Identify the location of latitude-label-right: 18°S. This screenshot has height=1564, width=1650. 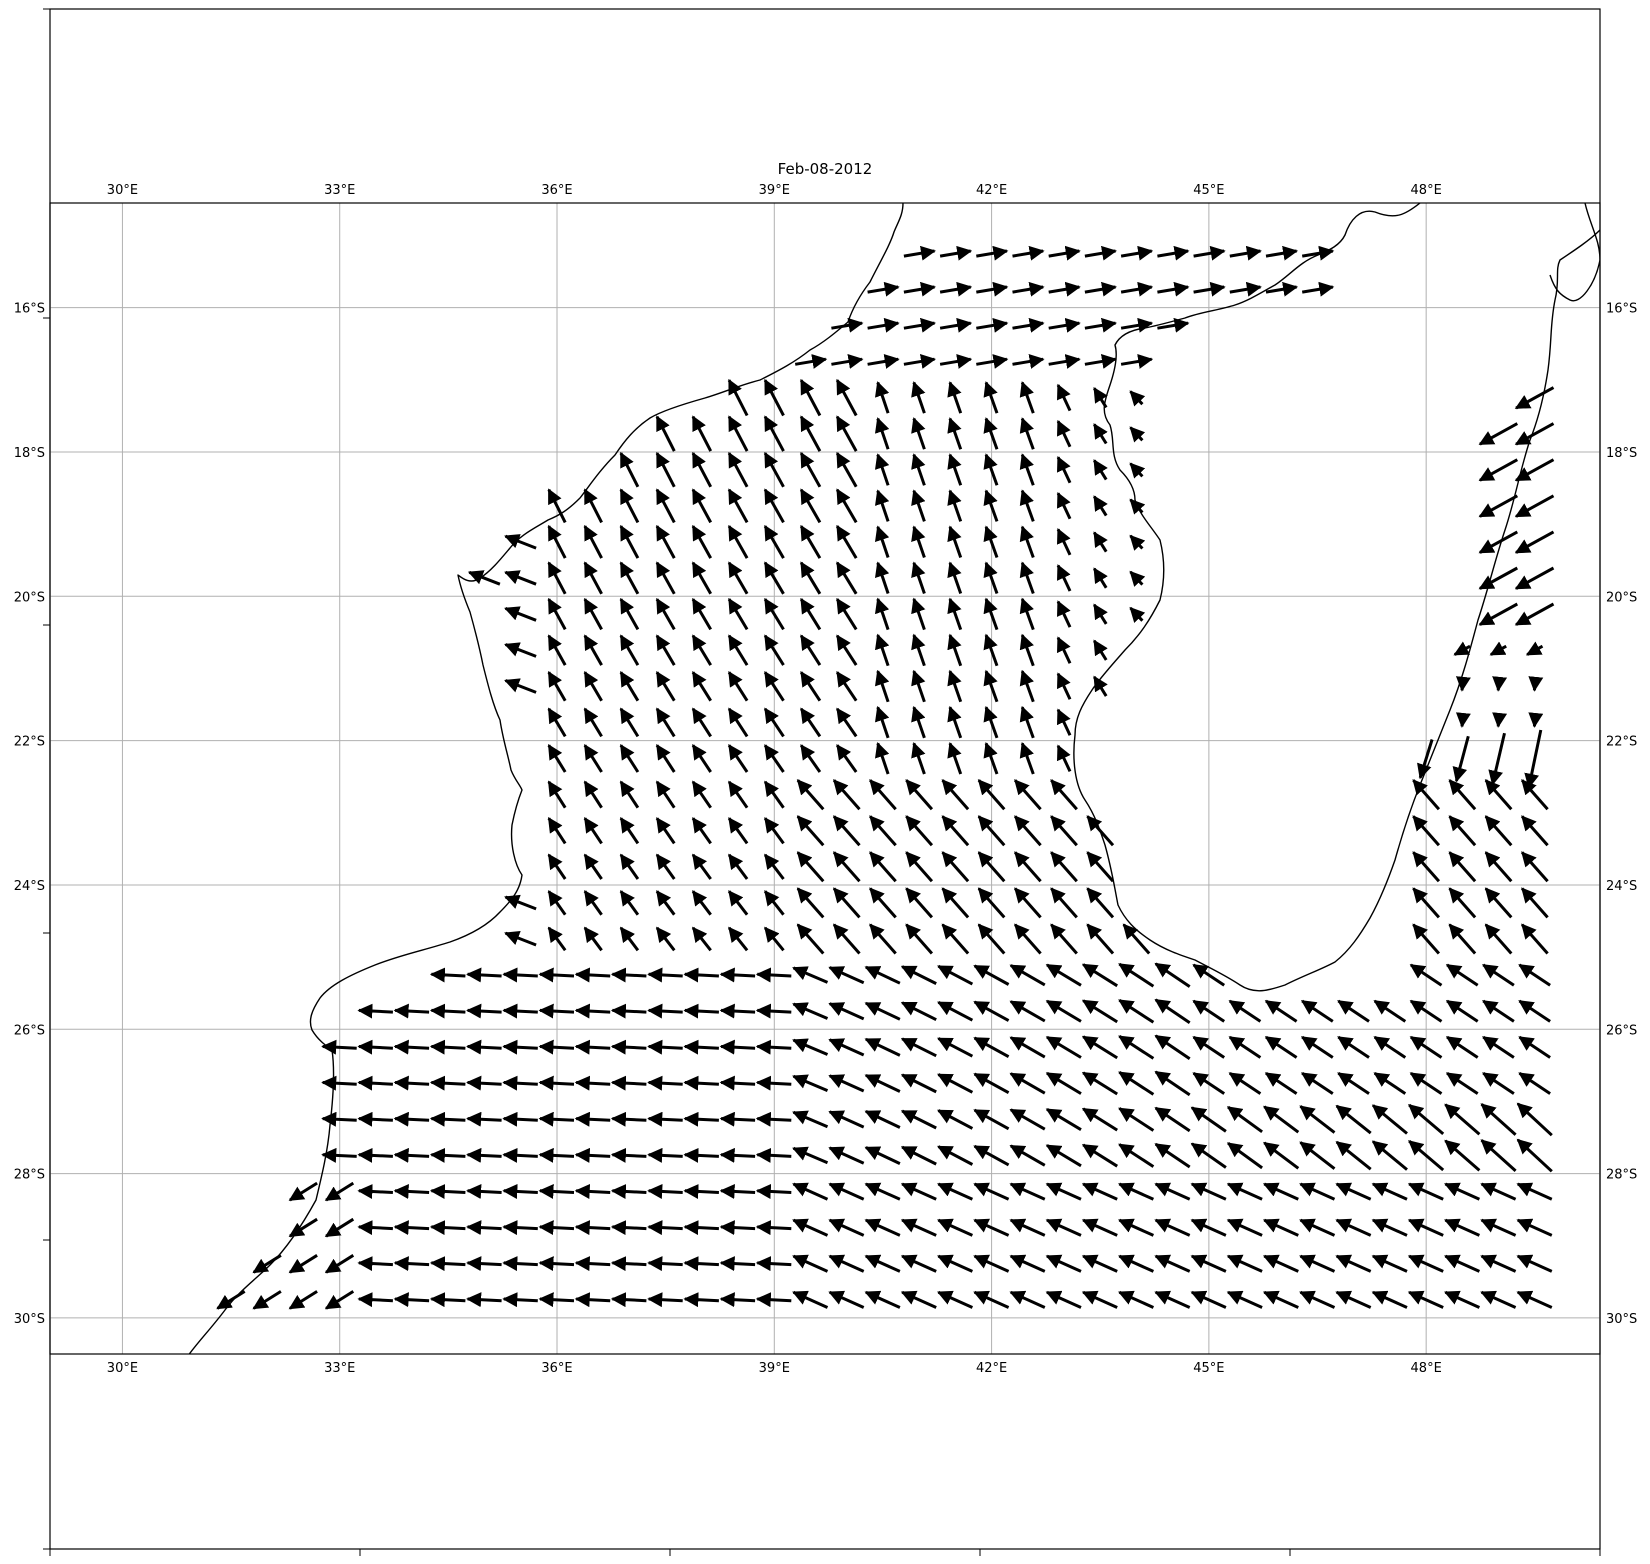
(1621, 453).